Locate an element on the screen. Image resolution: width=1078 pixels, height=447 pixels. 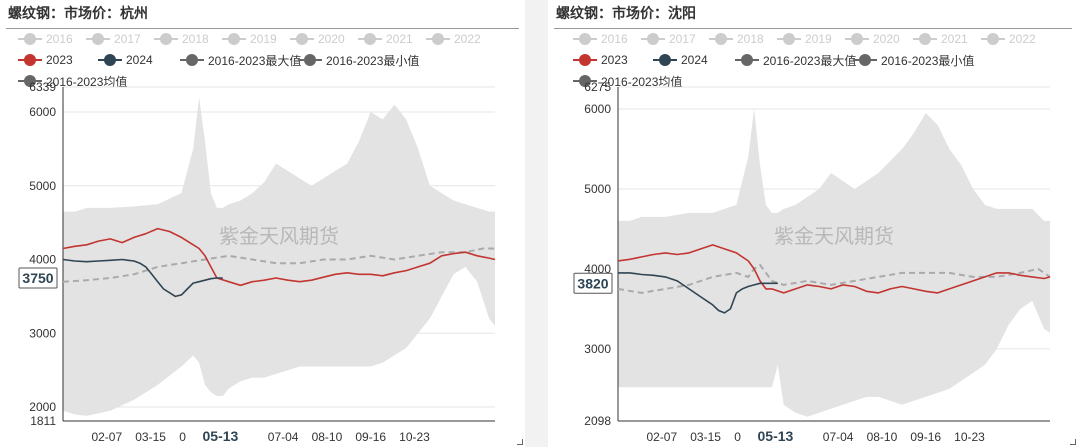
series-line-2016-2023 is located at coordinates (834, 278).